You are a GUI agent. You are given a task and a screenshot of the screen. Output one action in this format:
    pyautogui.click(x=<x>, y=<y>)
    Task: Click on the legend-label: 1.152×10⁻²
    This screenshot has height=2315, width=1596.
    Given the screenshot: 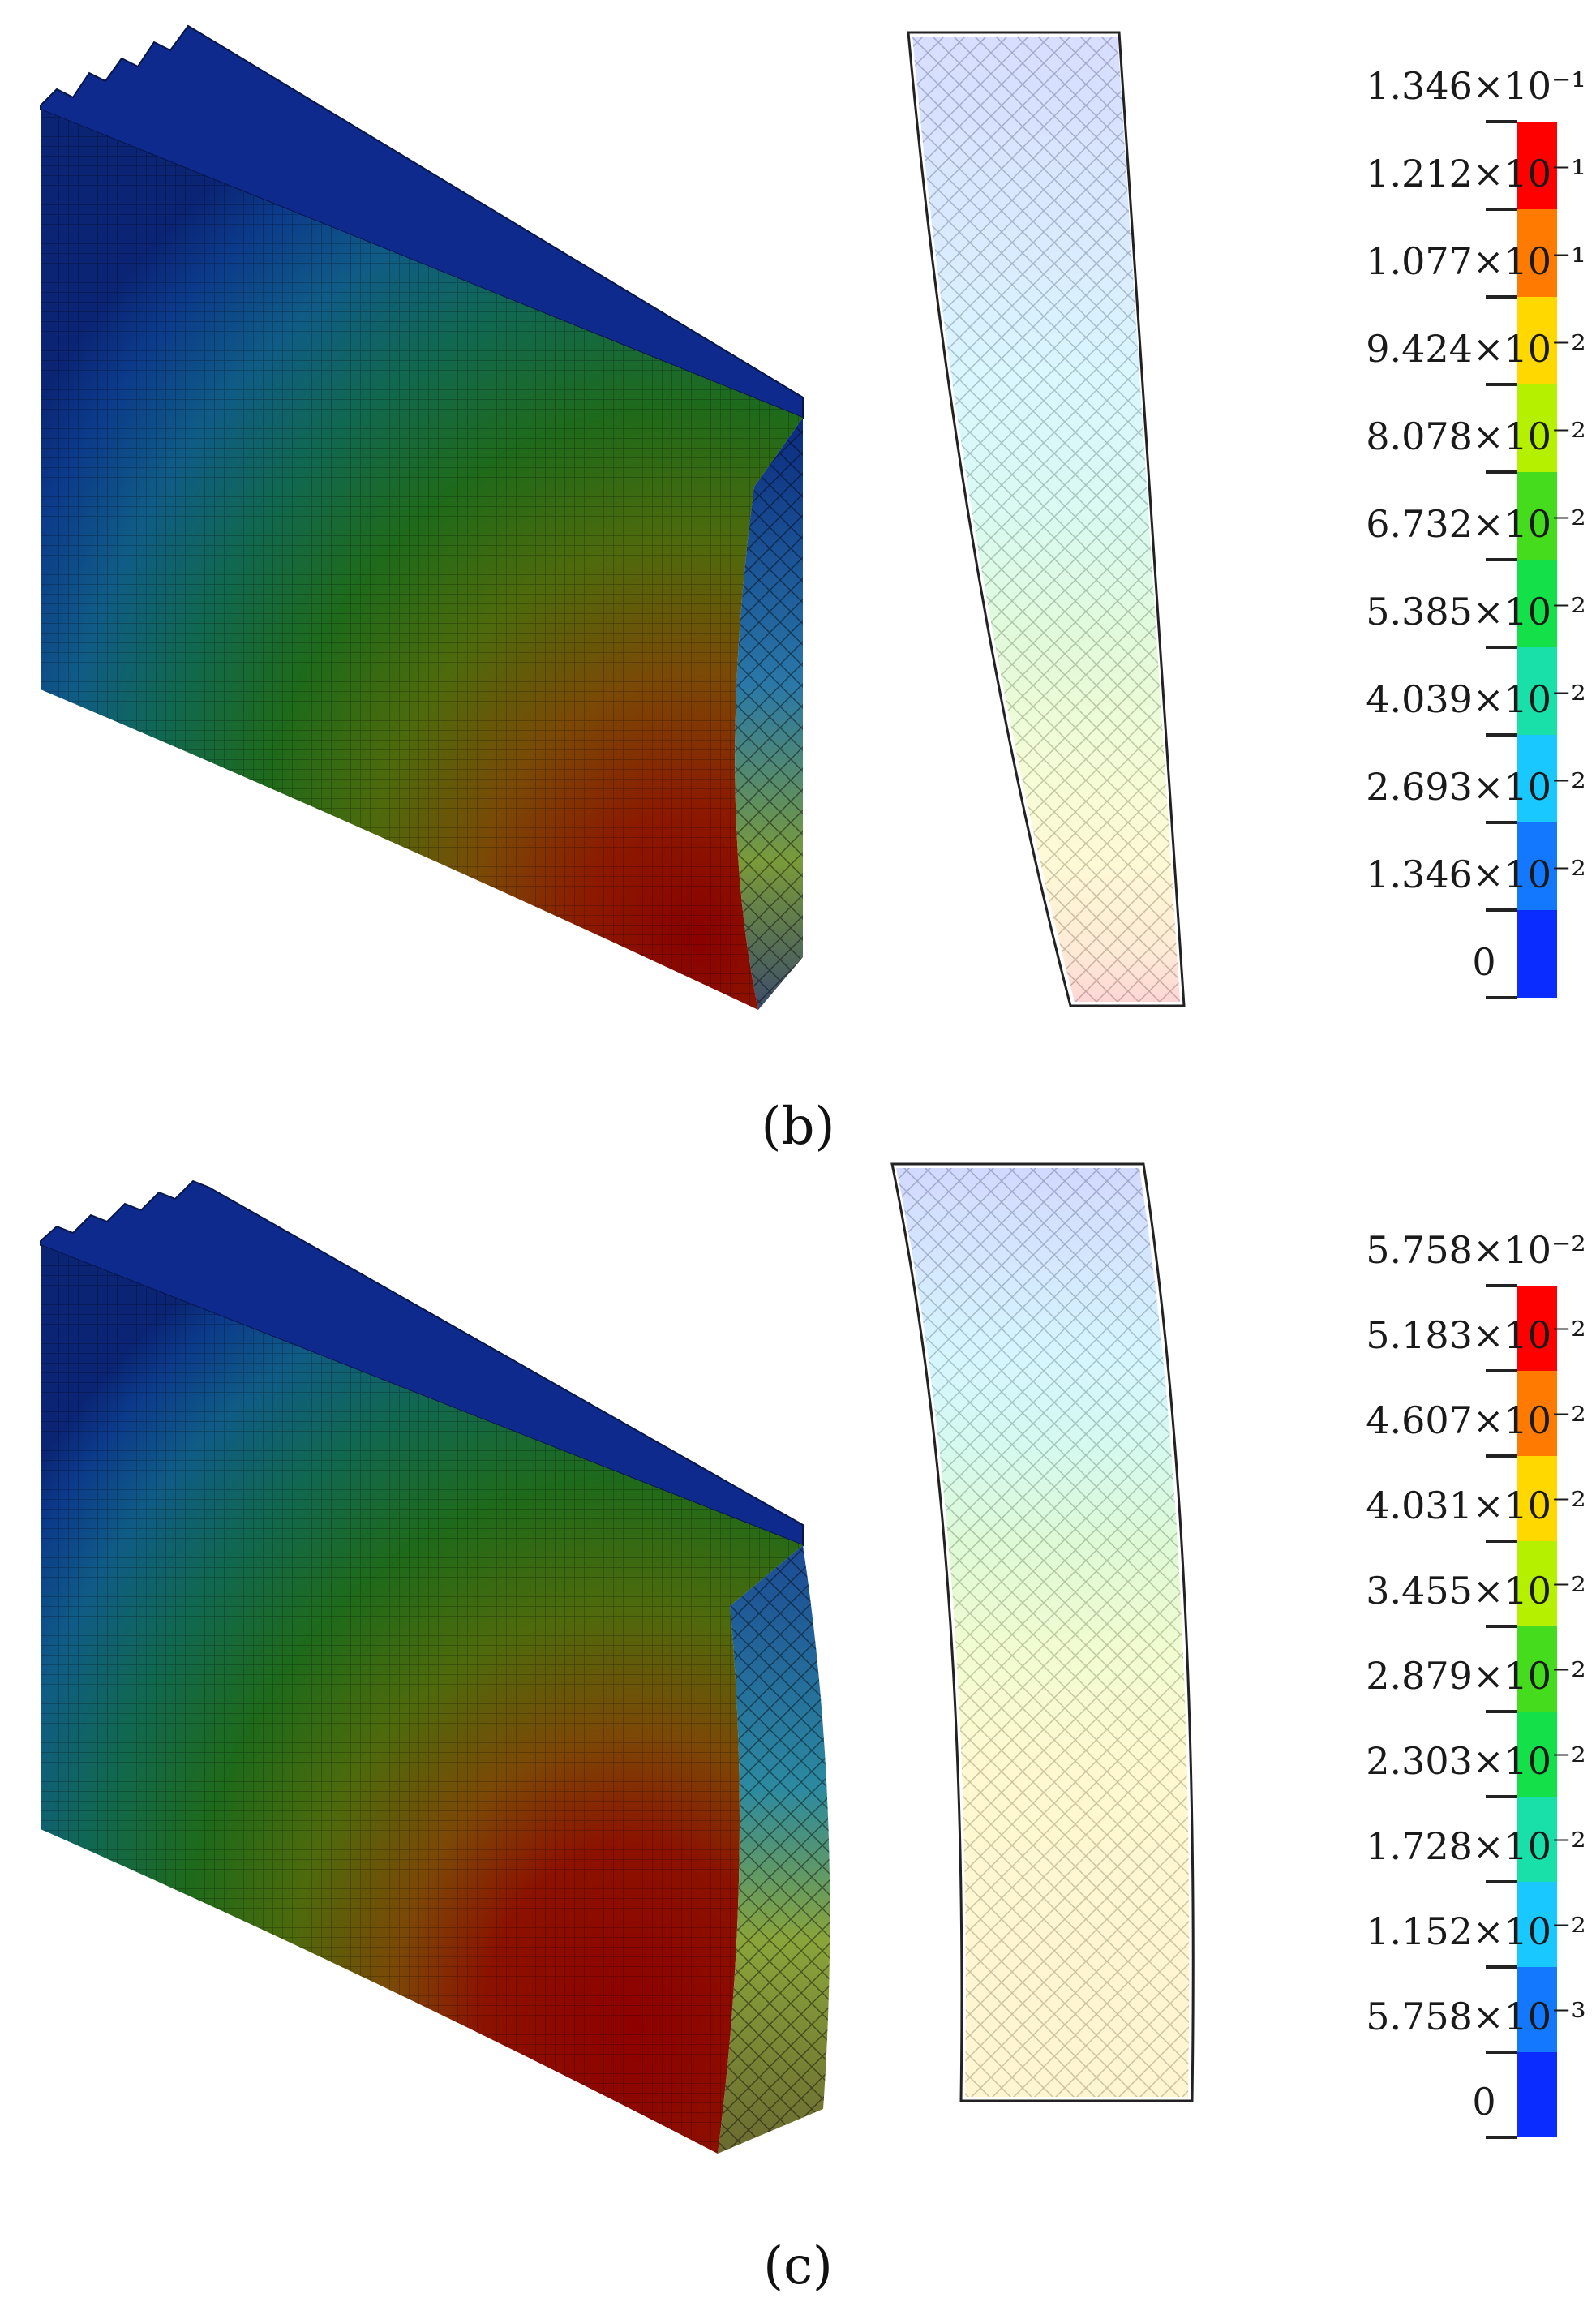 What is the action you would take?
    pyautogui.click(x=1476, y=1931)
    